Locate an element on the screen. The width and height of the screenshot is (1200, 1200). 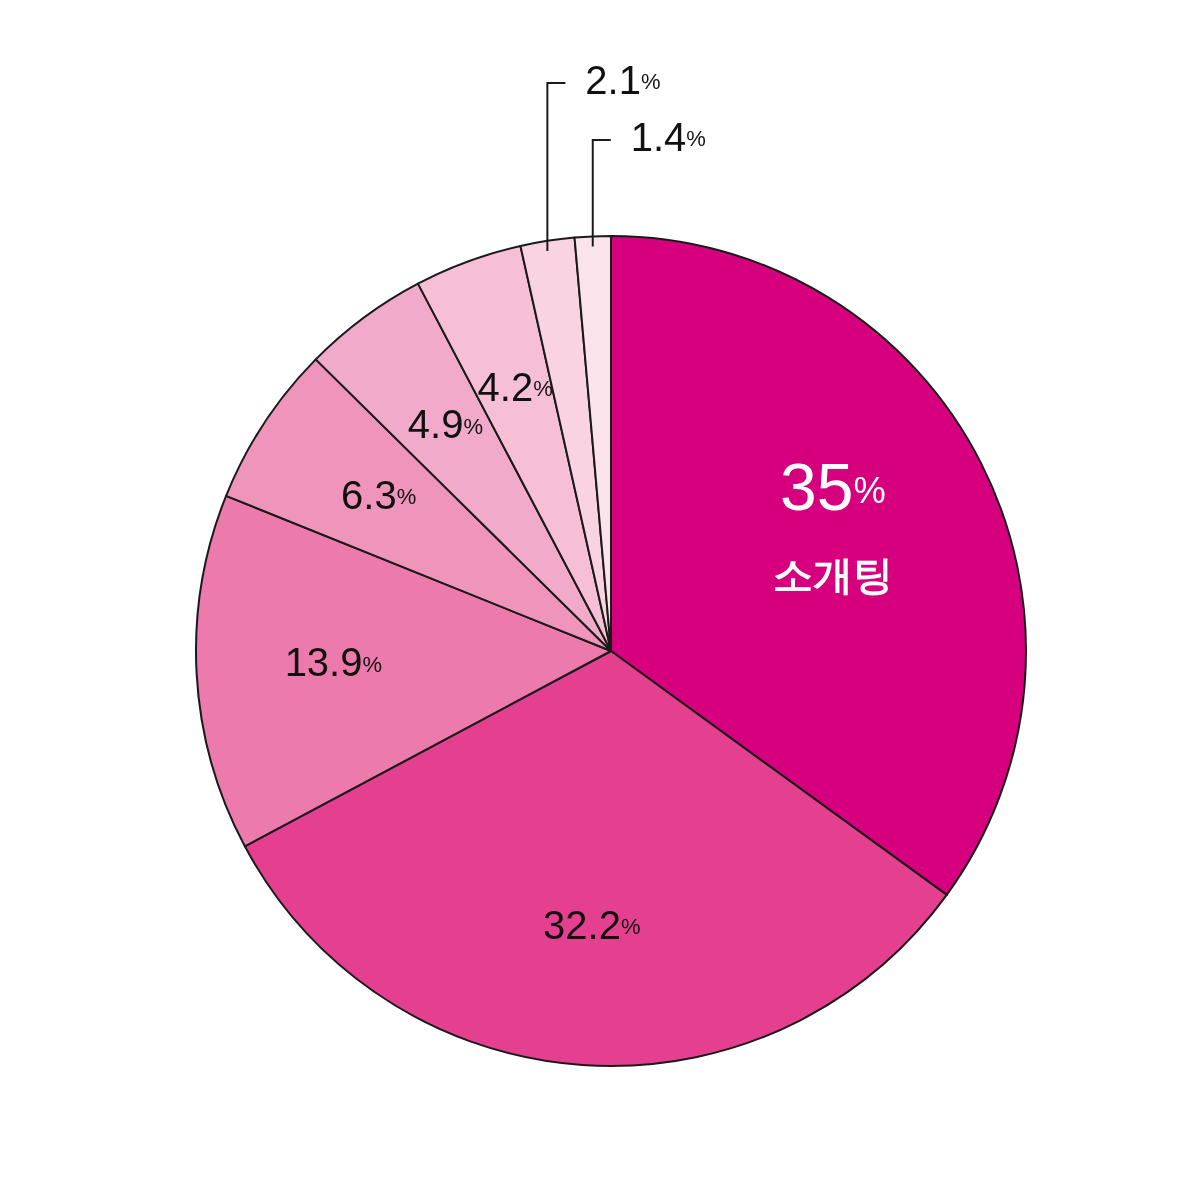
data-label: 6.3% is located at coordinates (379, 494).